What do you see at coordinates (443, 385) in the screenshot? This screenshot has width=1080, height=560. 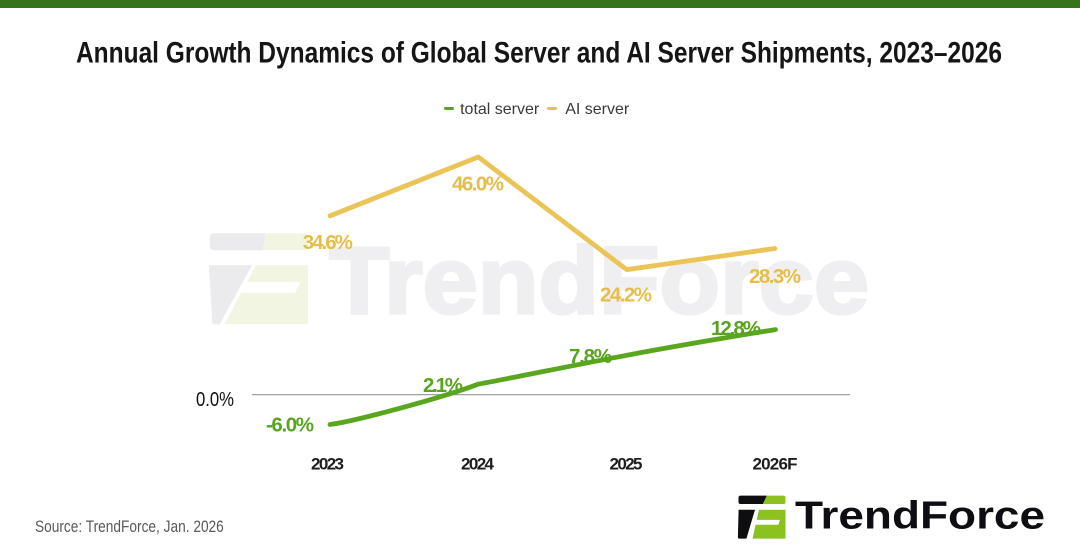 I see `svg-text: 2.1%` at bounding box center [443, 385].